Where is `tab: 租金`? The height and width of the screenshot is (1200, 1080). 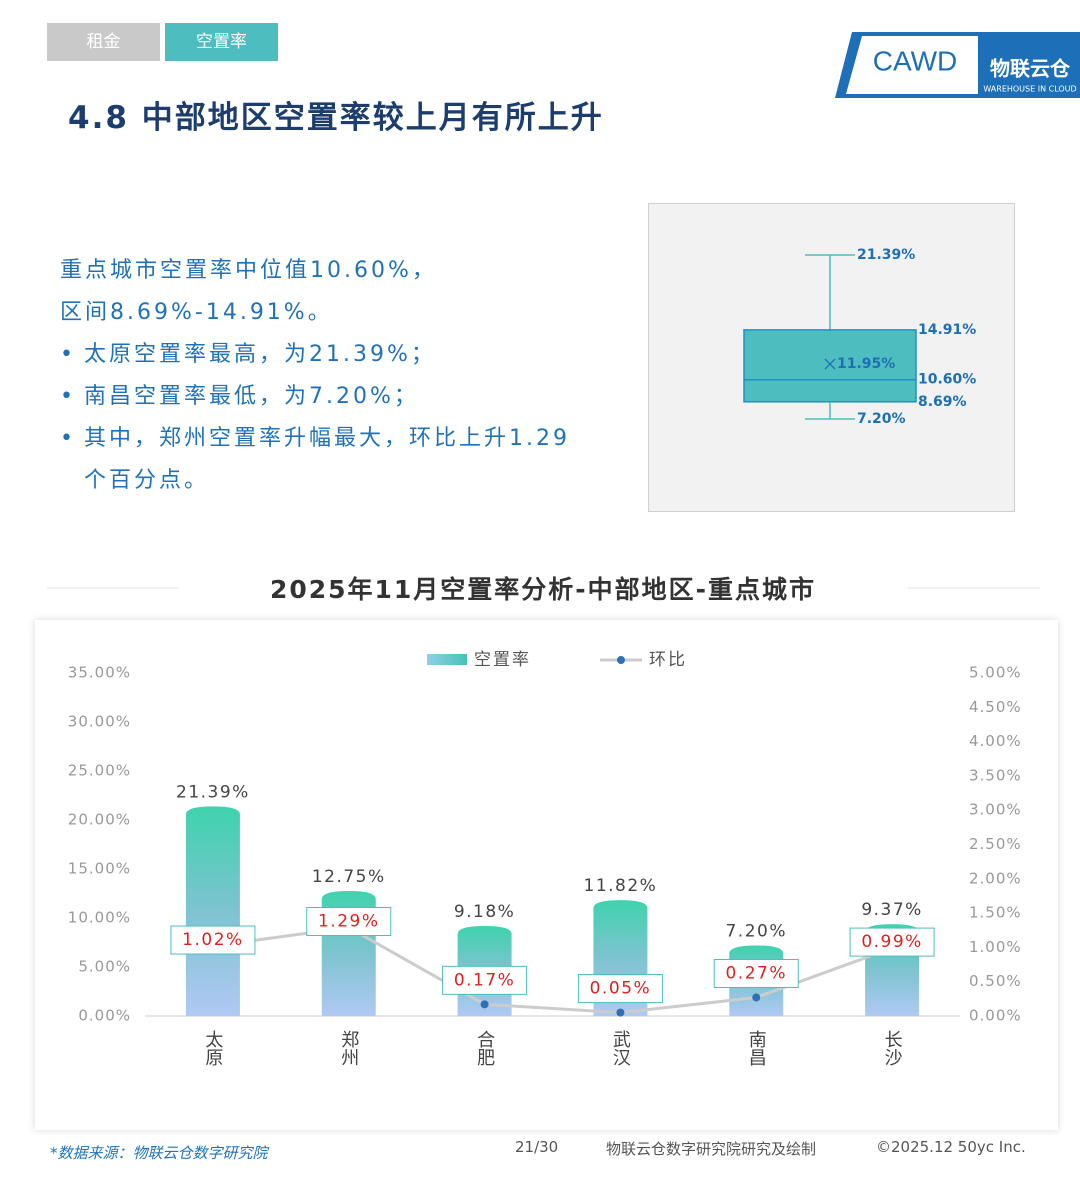 tab: 租金 is located at coordinates (103, 42).